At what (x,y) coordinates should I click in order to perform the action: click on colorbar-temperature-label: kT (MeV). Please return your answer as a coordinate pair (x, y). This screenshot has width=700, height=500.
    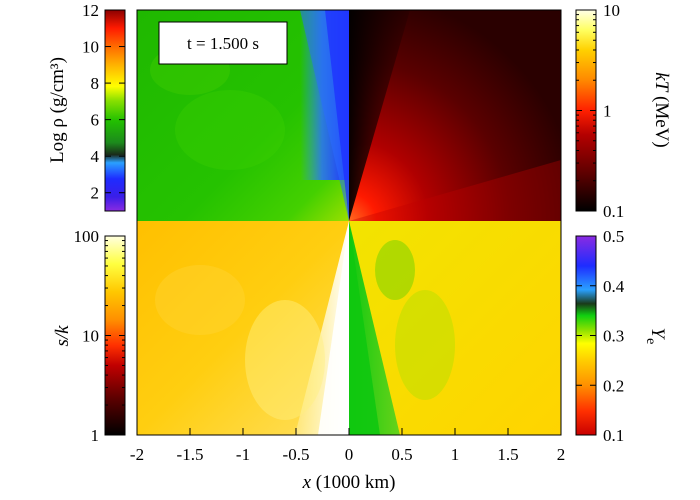
    Looking at the image, I should click on (661, 109).